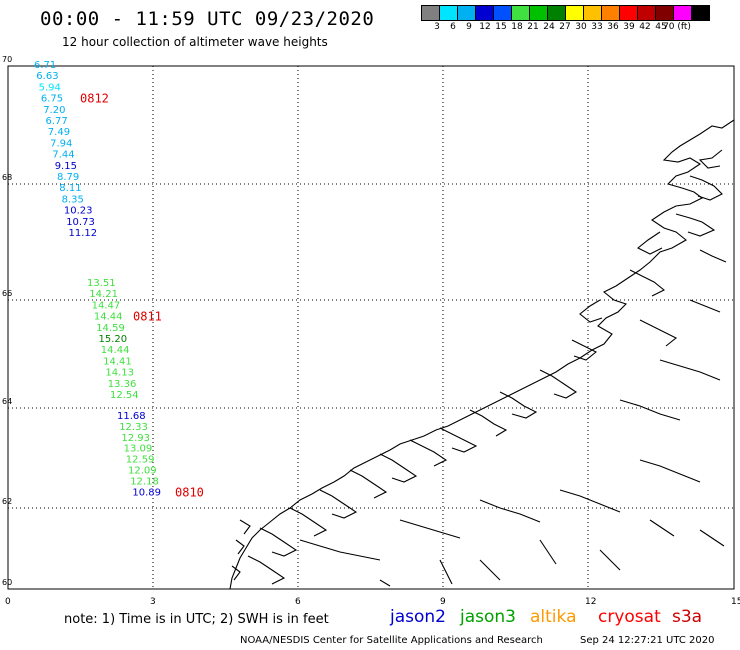  Describe the element at coordinates (597, 27) in the screenshot. I see `color-scale-label: 33` at that location.